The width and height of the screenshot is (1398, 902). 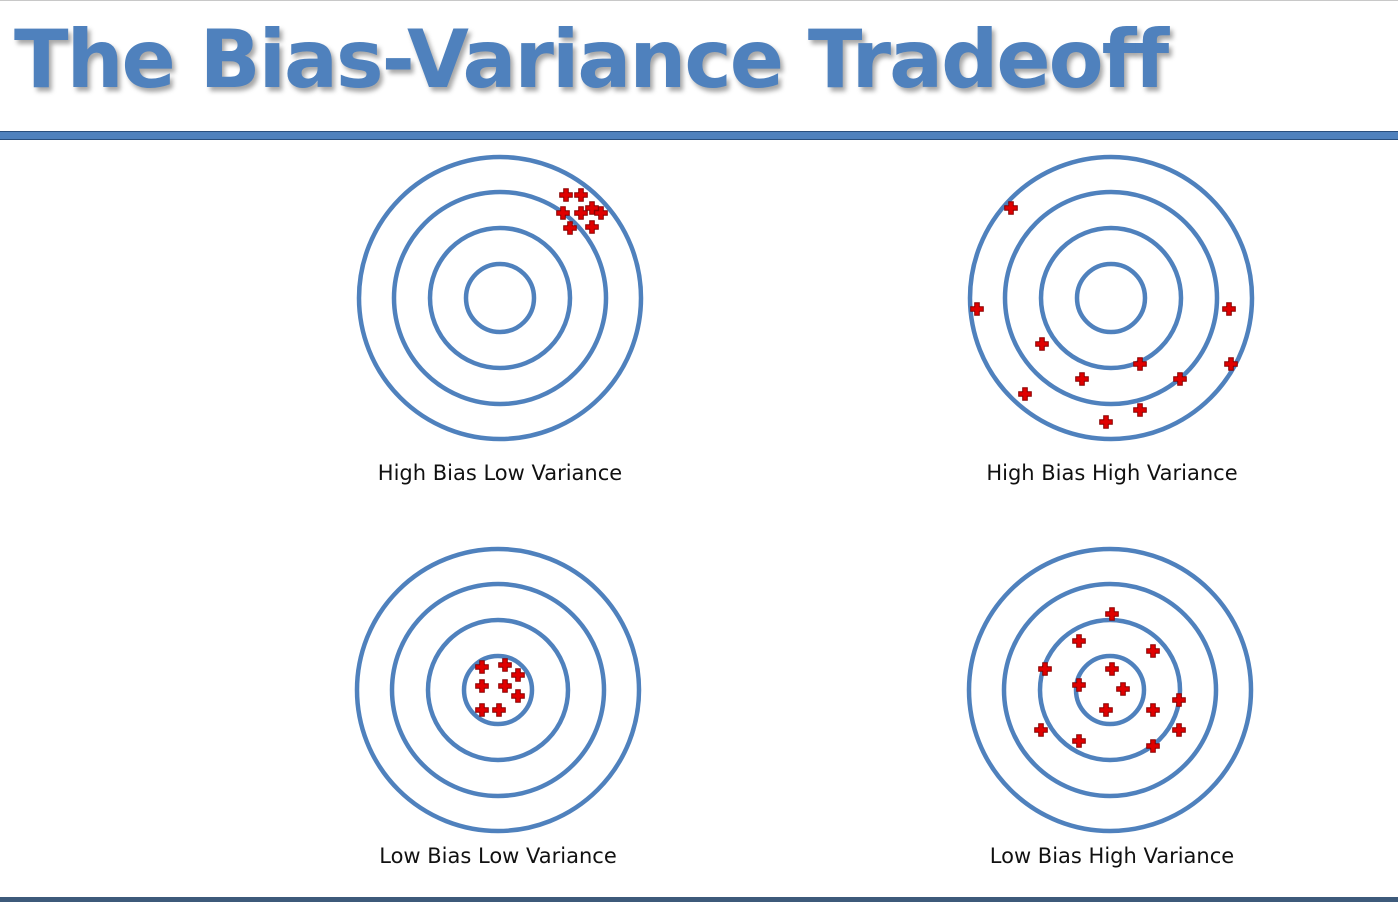 I want to click on caption-low-bias-low-variance: Low Bias Low Variance, so click(x=498, y=856).